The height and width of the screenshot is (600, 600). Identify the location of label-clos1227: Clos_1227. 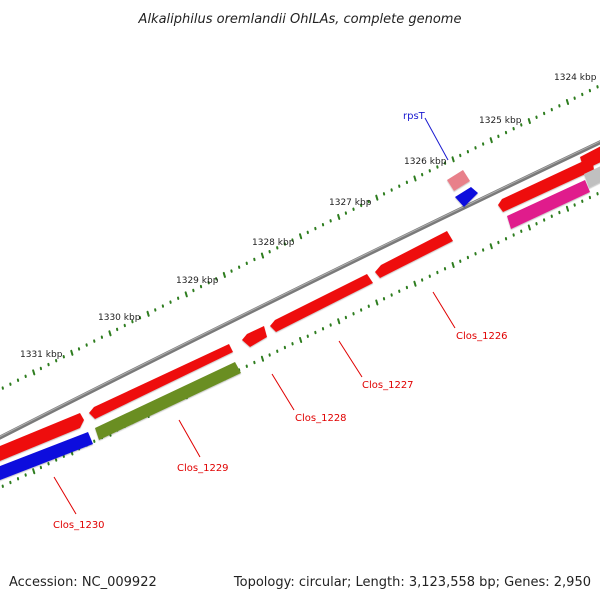
(388, 385).